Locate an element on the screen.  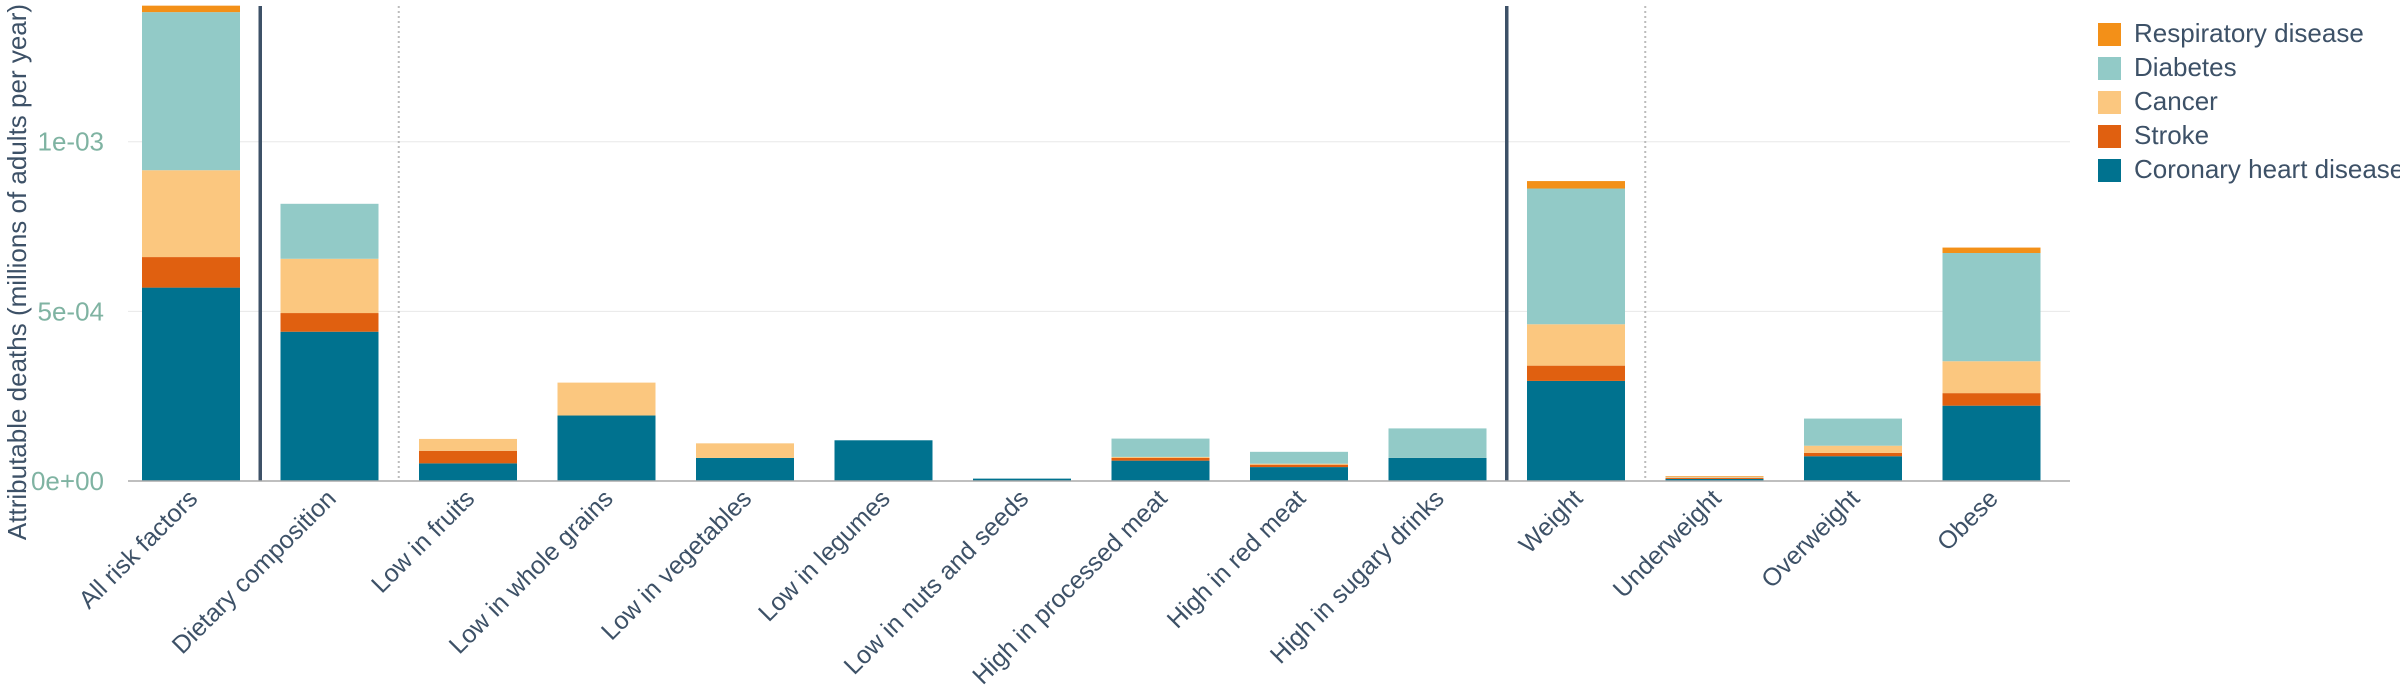
x-tick-label: High in red meat is located at coordinates (1237, 559).